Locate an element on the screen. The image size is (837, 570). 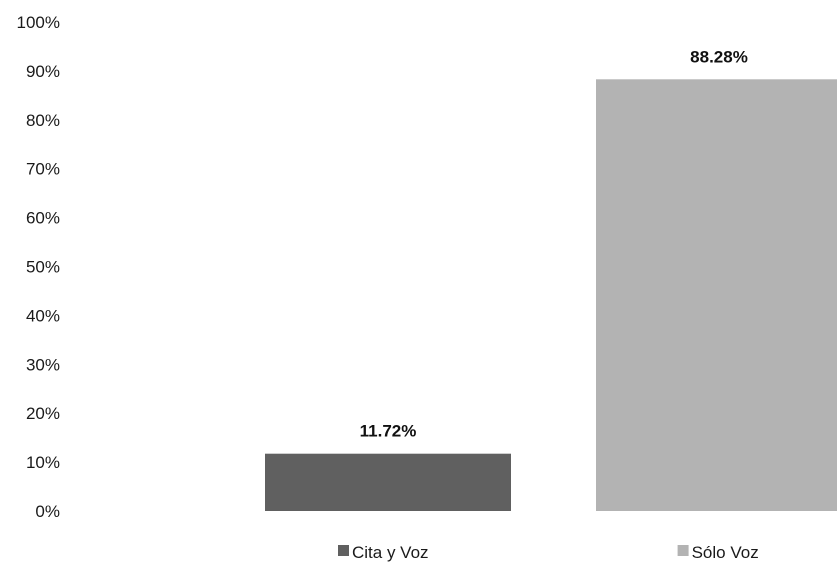
y-tick-label: 90% is located at coordinates (43, 71).